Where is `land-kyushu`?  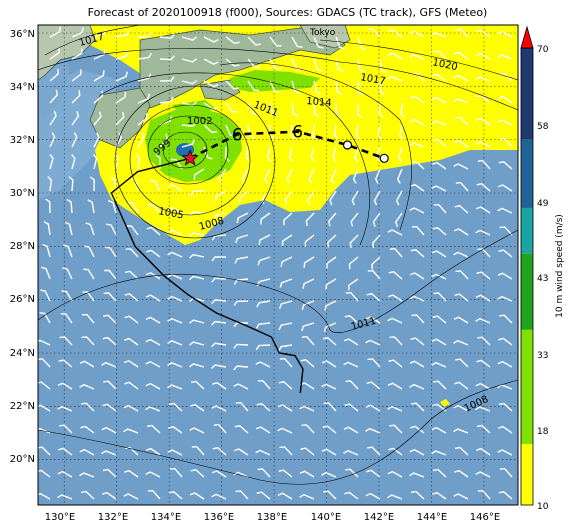 land-kyushu is located at coordinates (120, 118).